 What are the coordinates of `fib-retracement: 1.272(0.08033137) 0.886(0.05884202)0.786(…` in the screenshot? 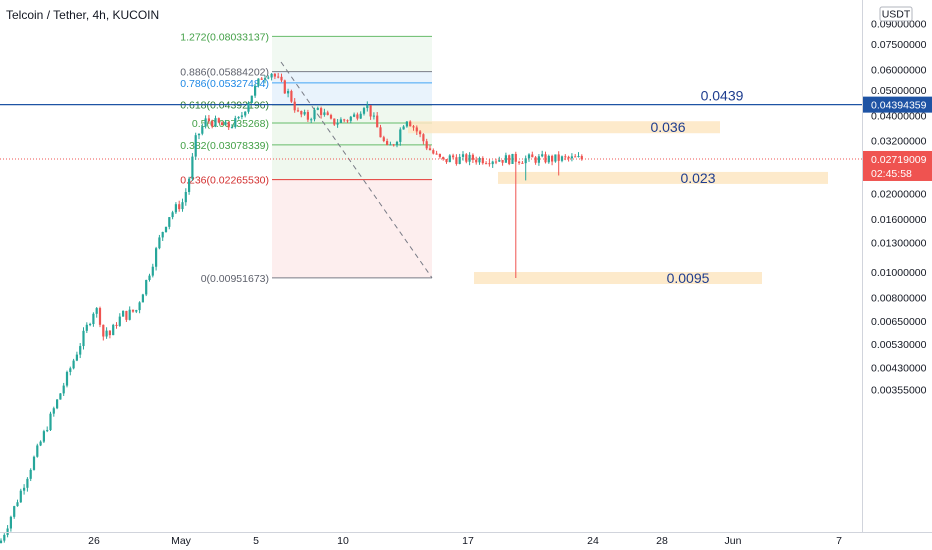 It's located at (306, 158).